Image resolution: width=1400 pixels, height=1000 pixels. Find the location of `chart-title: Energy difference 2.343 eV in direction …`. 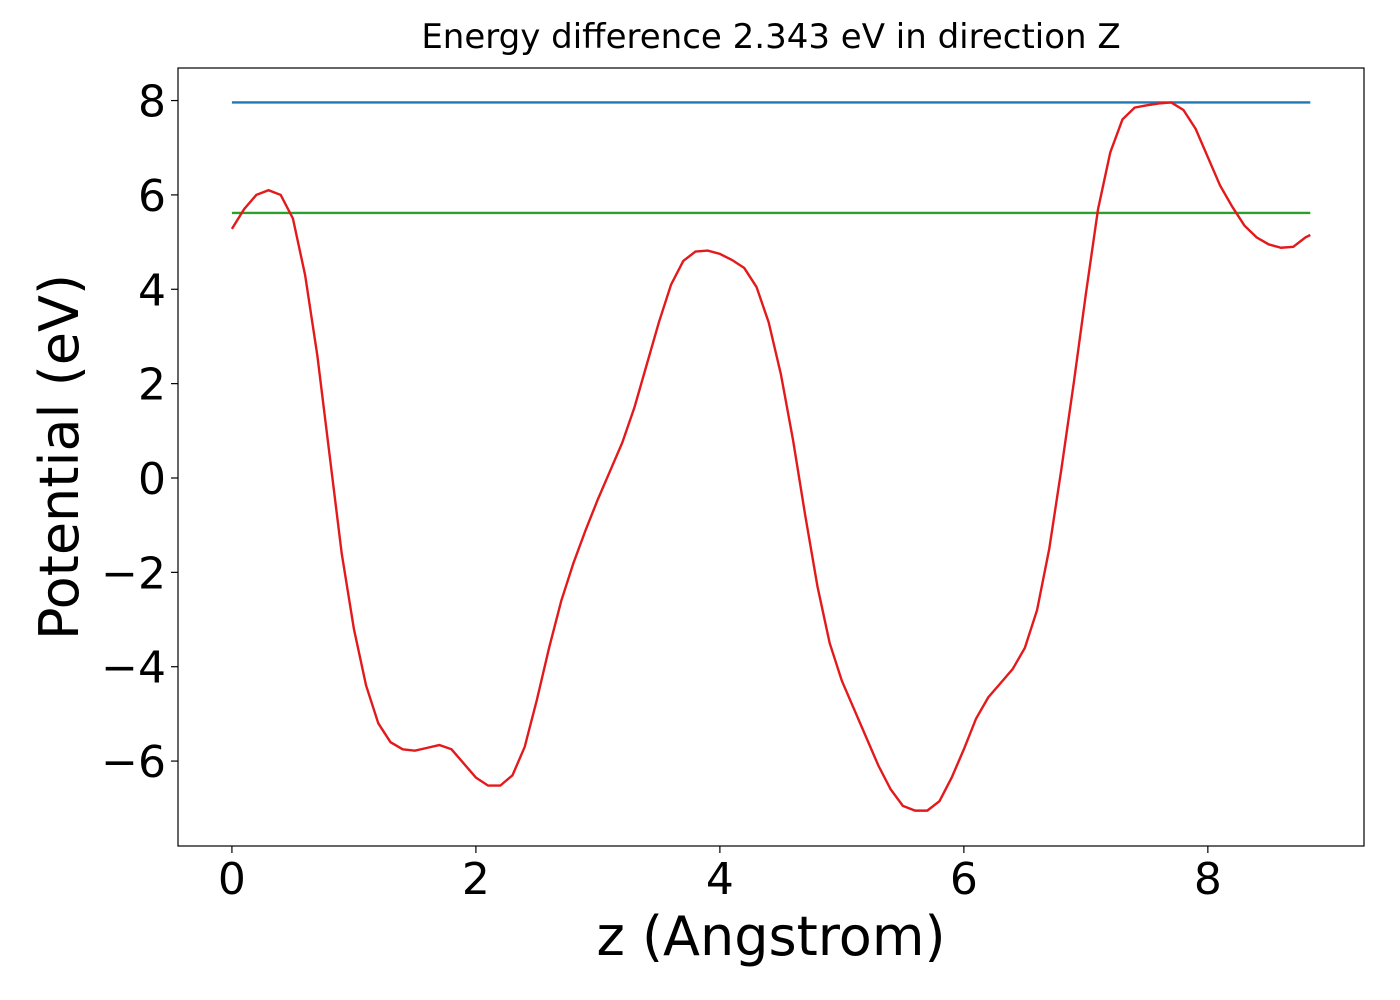

chart-title: Energy difference 2.343 eV in direction … is located at coordinates (770, 37).